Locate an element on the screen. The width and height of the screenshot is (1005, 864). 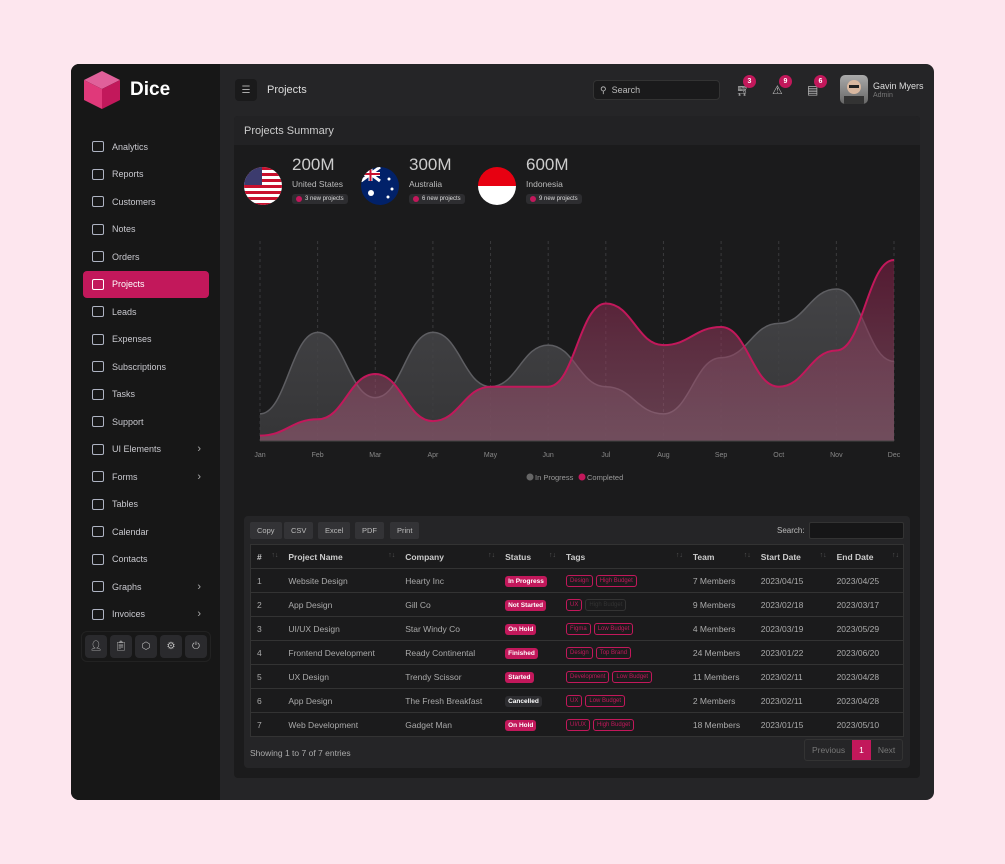
cell: Gill Co is located at coordinates (449, 604).